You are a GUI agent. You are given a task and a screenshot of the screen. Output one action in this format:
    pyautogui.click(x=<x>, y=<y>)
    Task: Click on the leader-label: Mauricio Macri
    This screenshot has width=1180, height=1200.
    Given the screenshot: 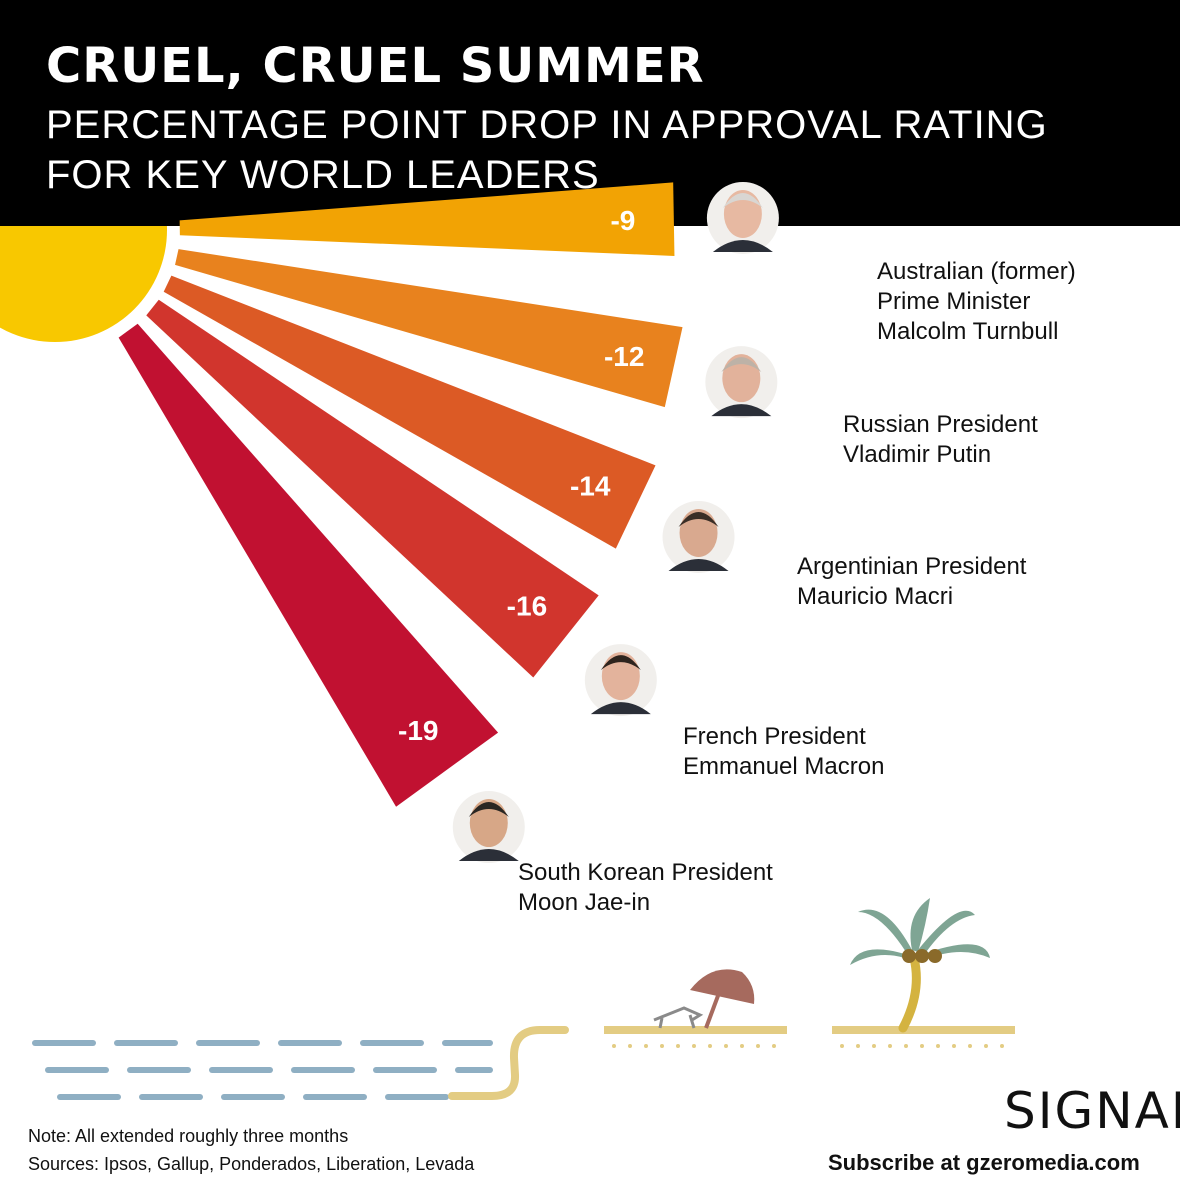 What is the action you would take?
    pyautogui.click(x=875, y=596)
    